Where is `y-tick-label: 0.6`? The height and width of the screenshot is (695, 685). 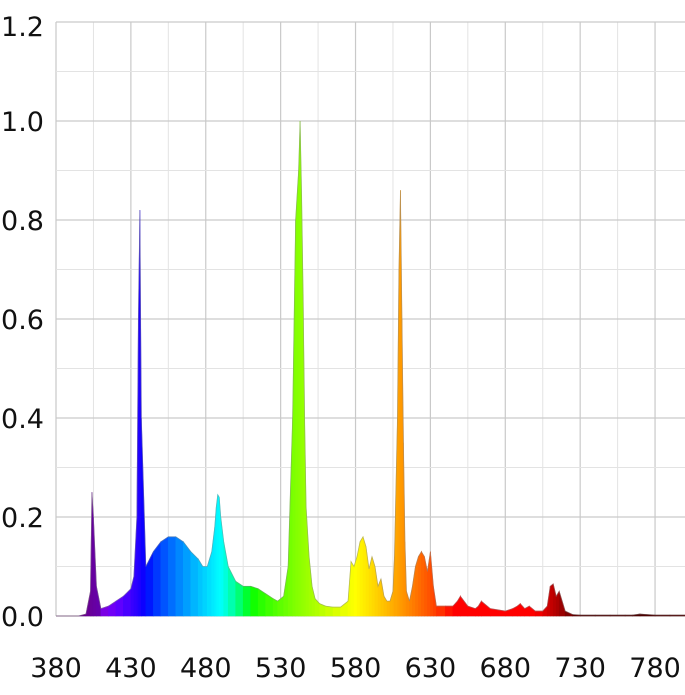
y-tick-label: 0.6 is located at coordinates (22, 320).